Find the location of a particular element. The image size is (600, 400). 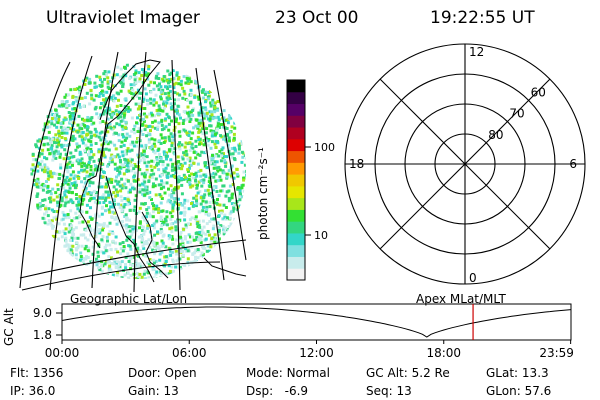

mode-readout: Mode: Normal is located at coordinates (288, 373).